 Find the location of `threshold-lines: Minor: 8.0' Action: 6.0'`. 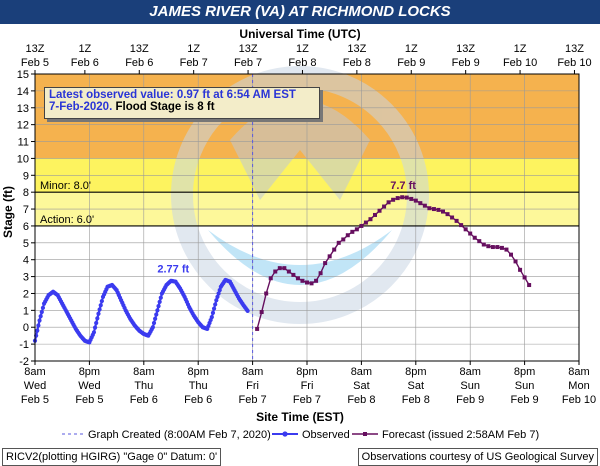

threshold-lines: Minor: 8.0' Action: 6.0' is located at coordinates (307, 203).